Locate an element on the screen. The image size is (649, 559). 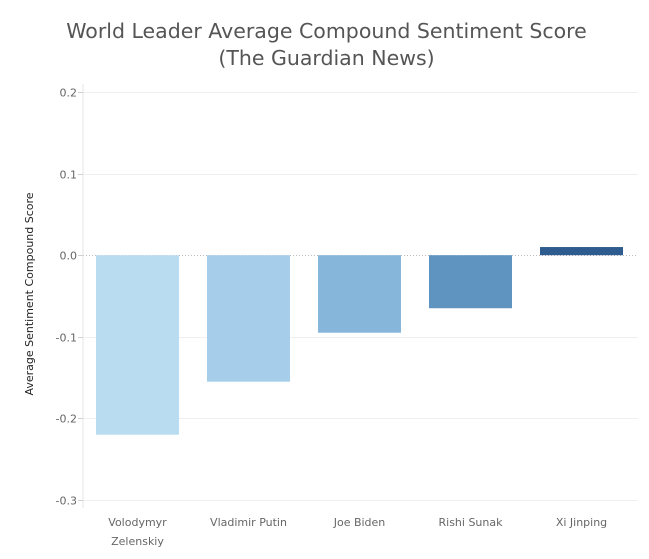
category-label: Vladimir Putin is located at coordinates (248, 522).